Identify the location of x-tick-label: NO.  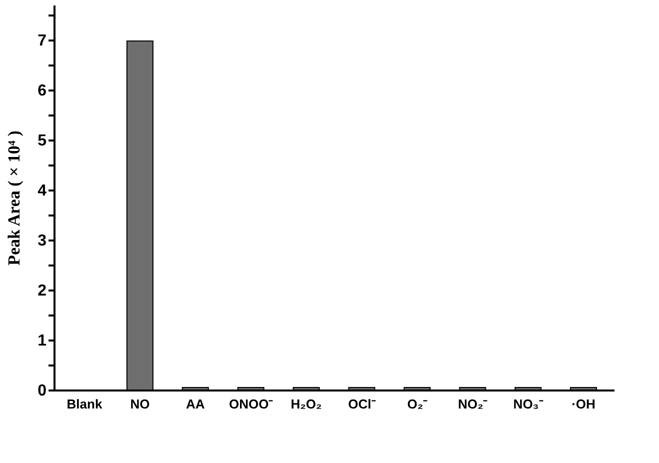
(140, 404).